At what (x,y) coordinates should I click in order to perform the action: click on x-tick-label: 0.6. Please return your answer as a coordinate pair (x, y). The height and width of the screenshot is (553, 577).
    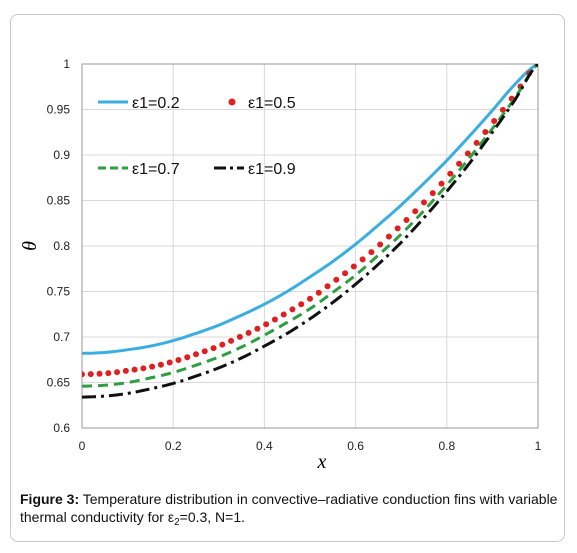
    Looking at the image, I should click on (355, 446).